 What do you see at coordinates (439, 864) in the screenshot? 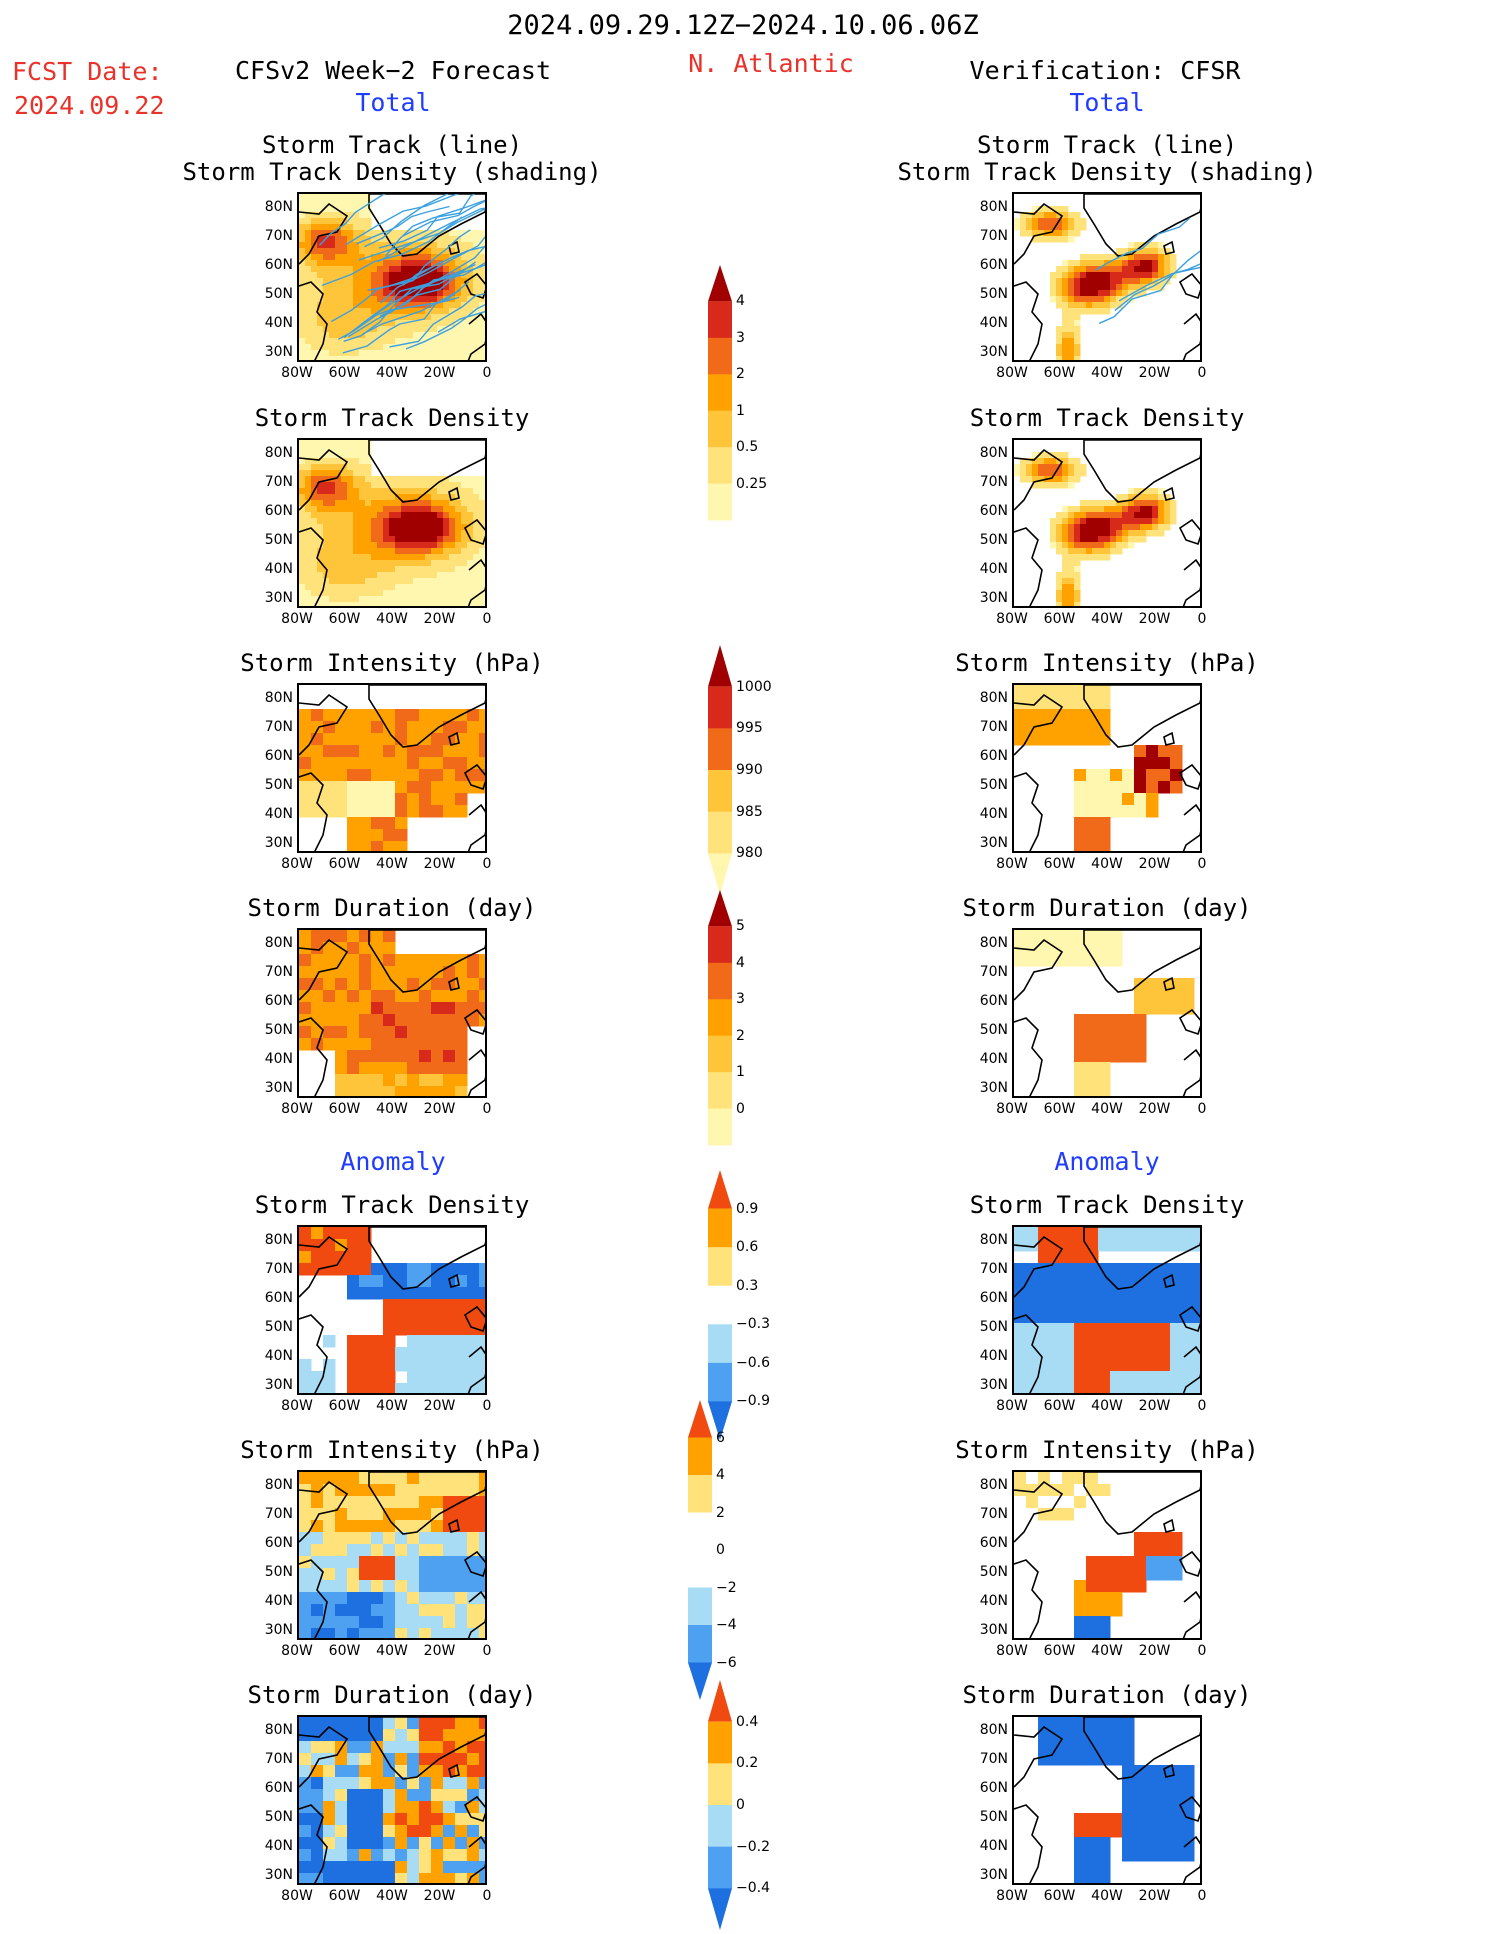
I see `intensity-fcst-xtick: 20W` at bounding box center [439, 864].